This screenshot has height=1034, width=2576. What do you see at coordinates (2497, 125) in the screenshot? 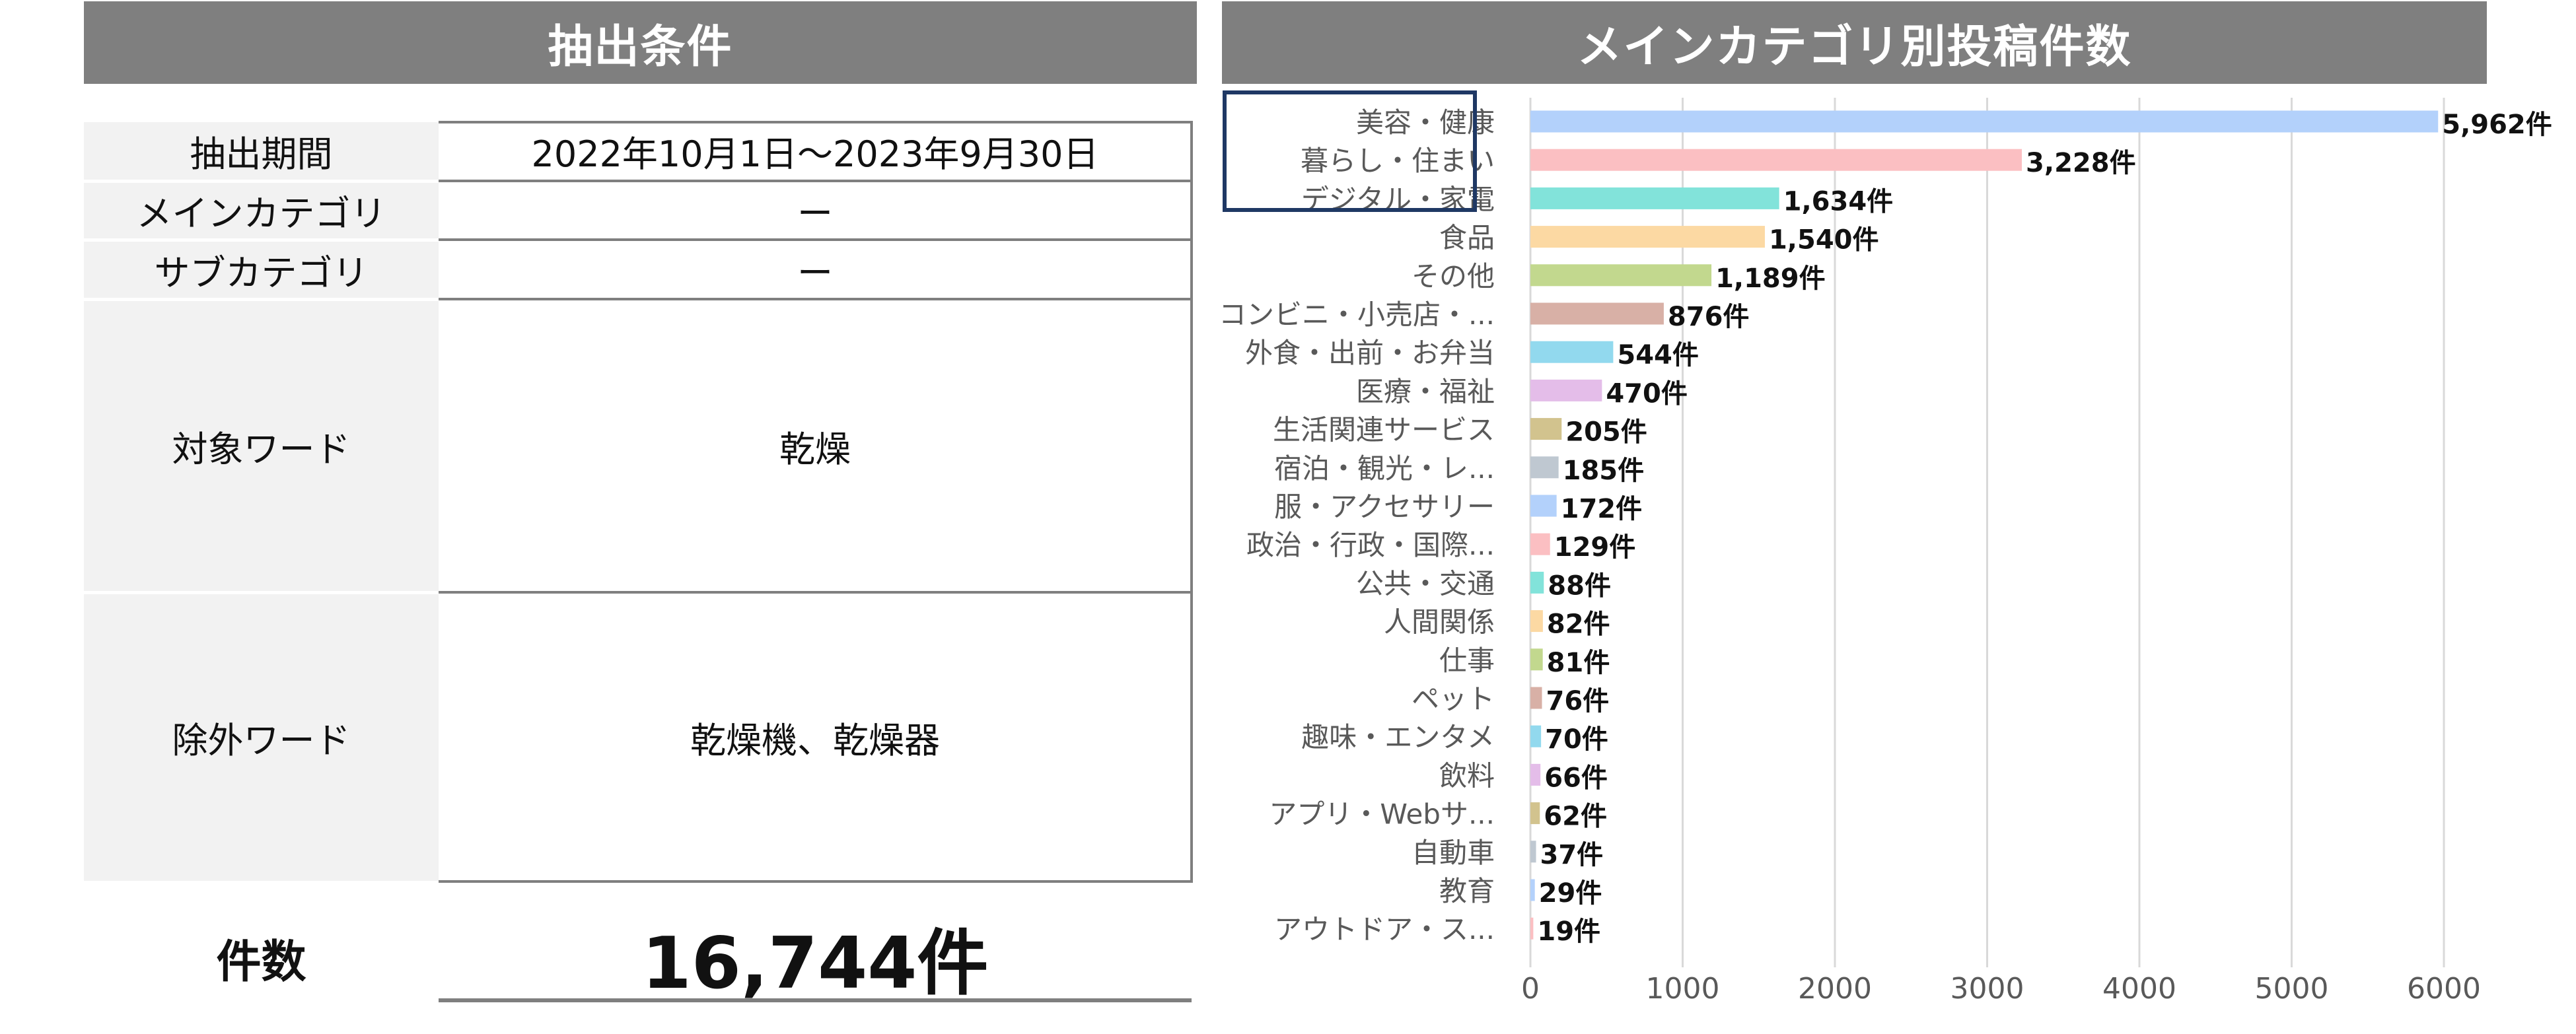
I see `value-label: 5,962件` at bounding box center [2497, 125].